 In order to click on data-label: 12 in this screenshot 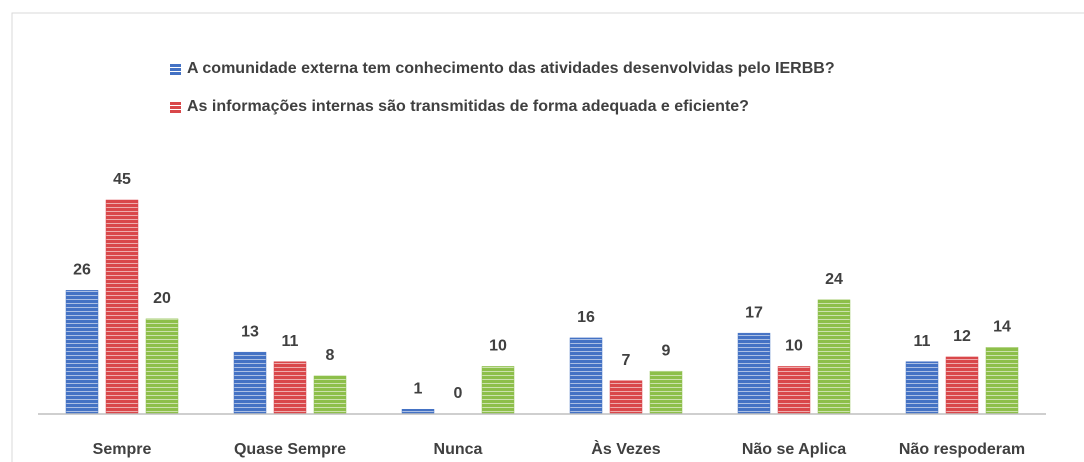, I will do `click(962, 336)`.